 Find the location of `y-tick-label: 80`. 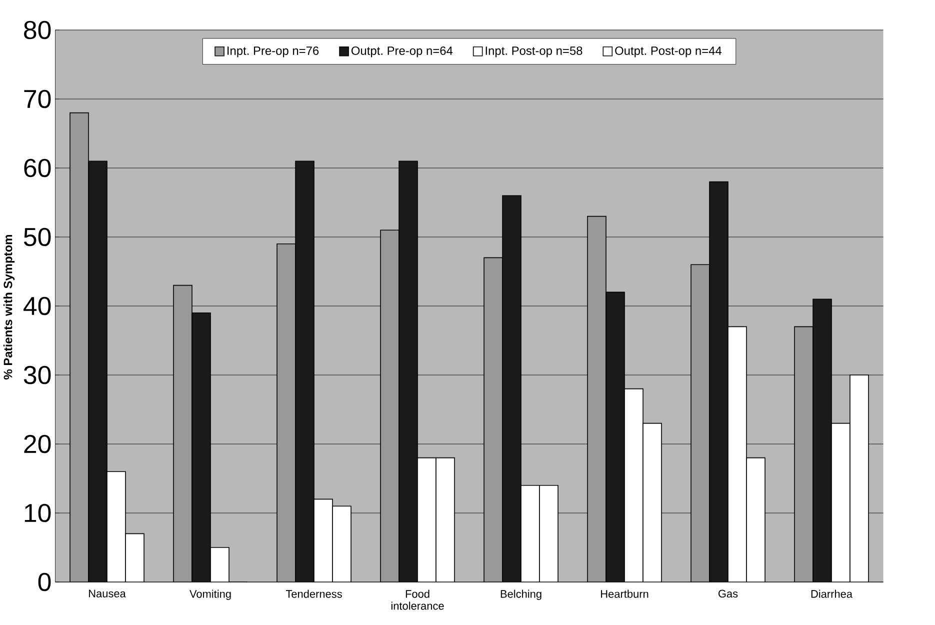

y-tick-label: 80 is located at coordinates (37, 30).